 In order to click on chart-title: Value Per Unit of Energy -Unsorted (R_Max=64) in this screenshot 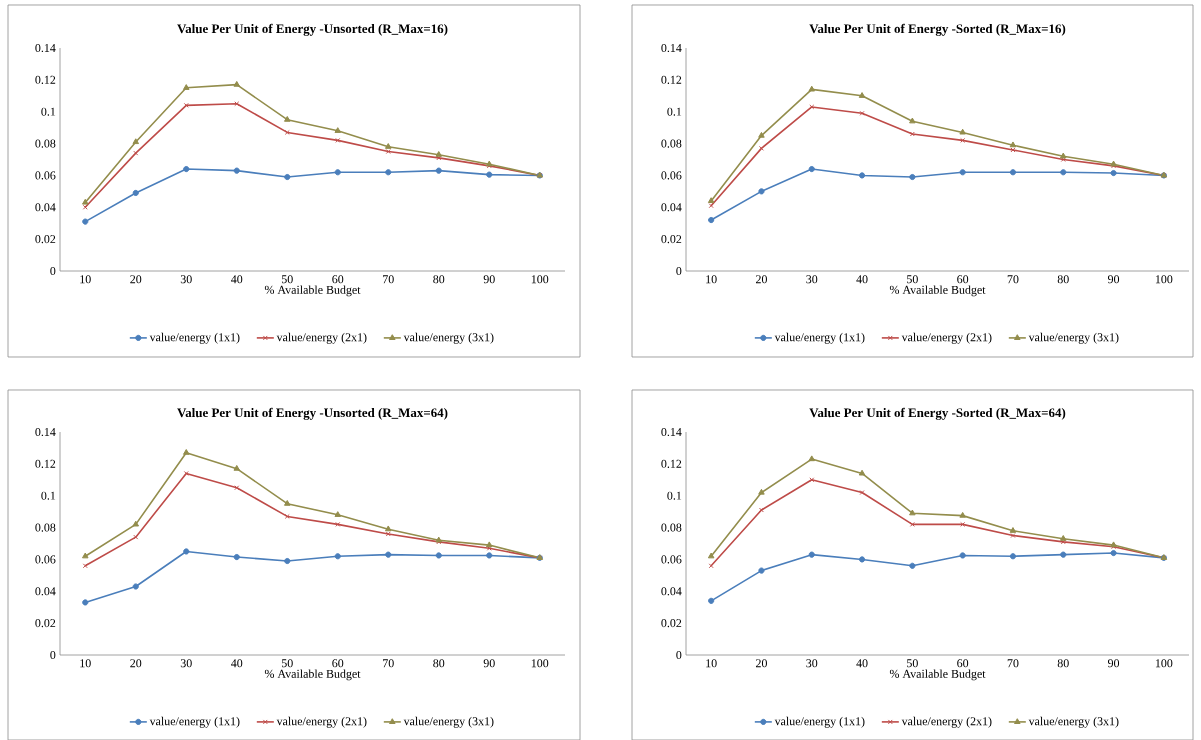, I will do `click(312, 413)`.